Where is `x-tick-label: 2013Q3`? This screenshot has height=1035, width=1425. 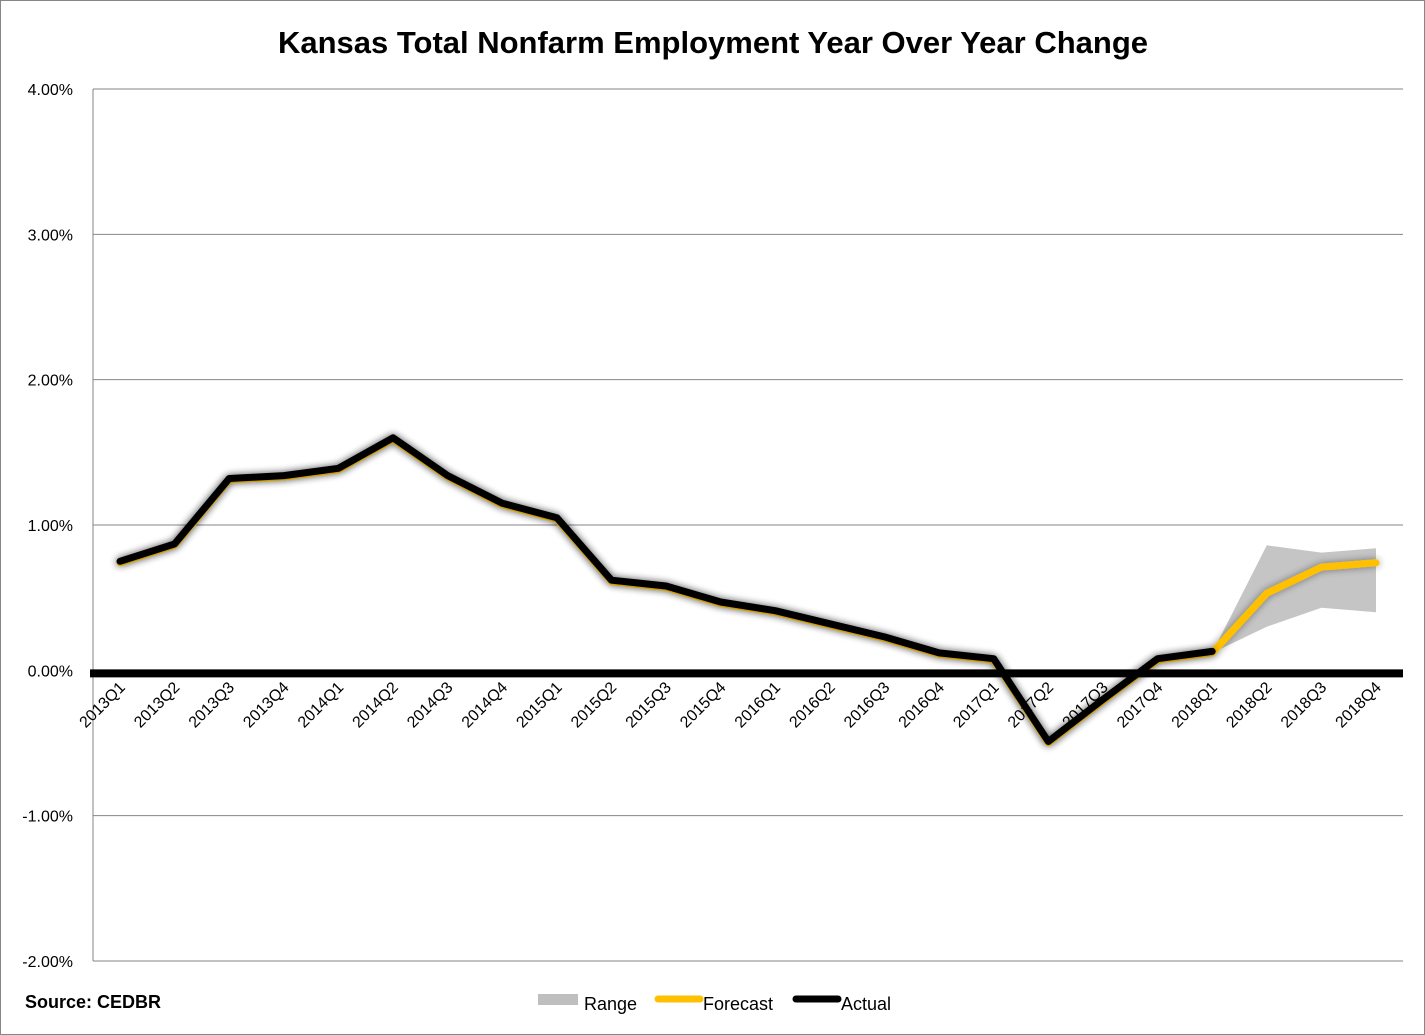
x-tick-label: 2013Q3 is located at coordinates (212, 705).